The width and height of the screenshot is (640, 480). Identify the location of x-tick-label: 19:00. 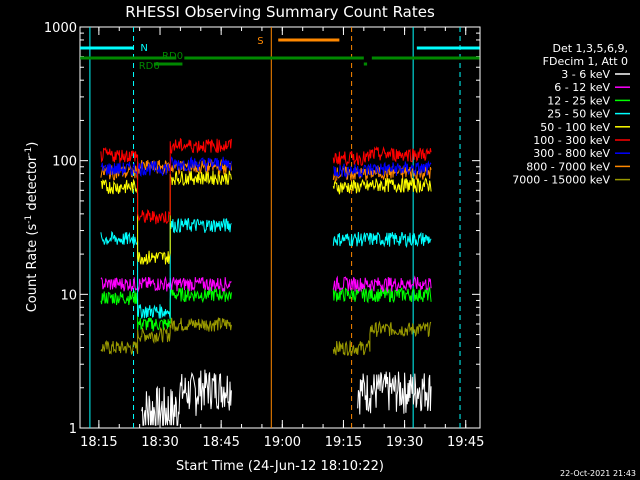
(282, 442).